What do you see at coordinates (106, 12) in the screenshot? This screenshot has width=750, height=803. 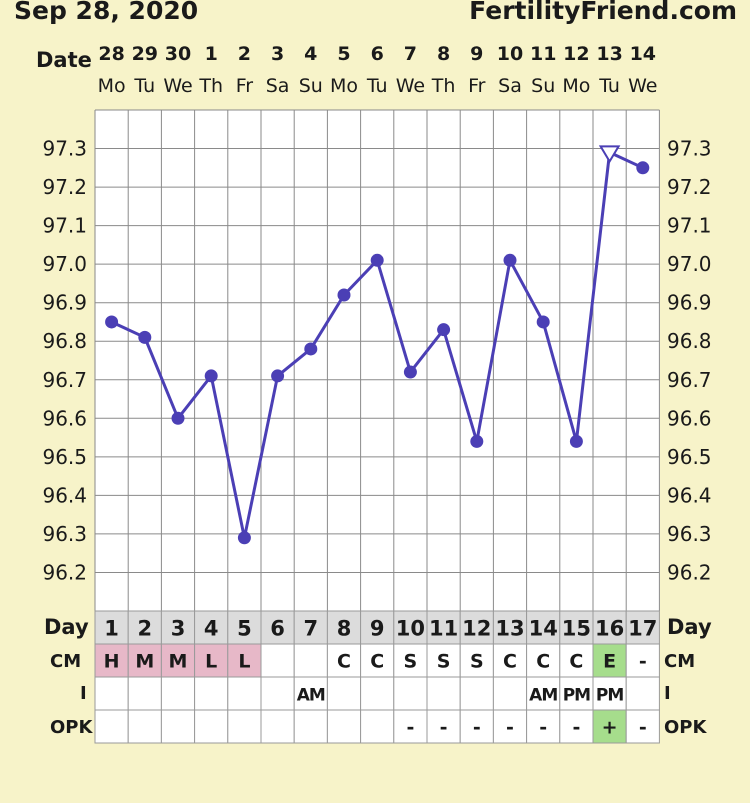 I see `chart-date: Sep 28, 2020` at bounding box center [106, 12].